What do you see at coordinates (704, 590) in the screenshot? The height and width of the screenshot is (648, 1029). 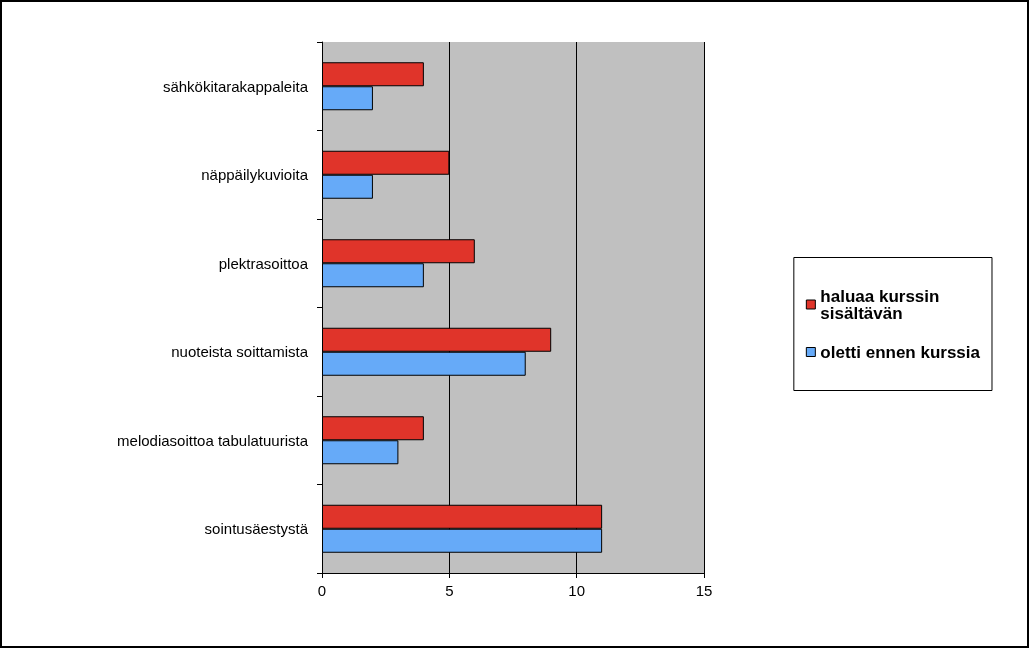 I see `x-tick-label: 15` at bounding box center [704, 590].